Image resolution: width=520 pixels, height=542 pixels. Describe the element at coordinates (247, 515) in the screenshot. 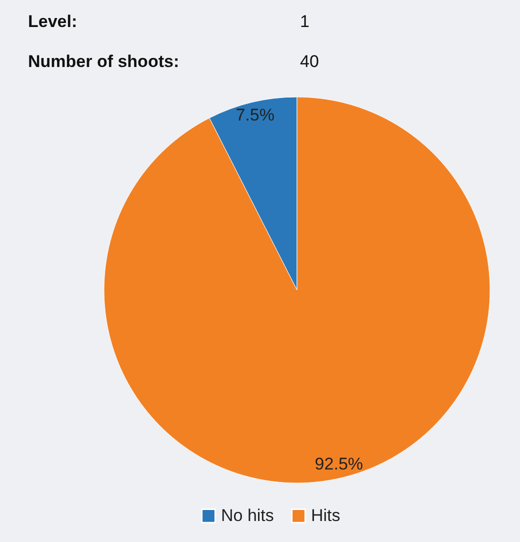

I see `legend-label: No hits` at that location.